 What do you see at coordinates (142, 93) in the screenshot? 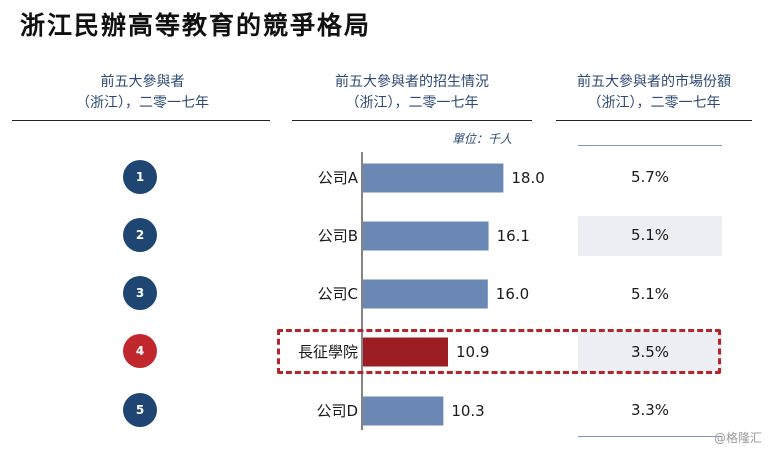
I see `header-players: 前五大參與者 （浙江），二零一七年` at bounding box center [142, 93].